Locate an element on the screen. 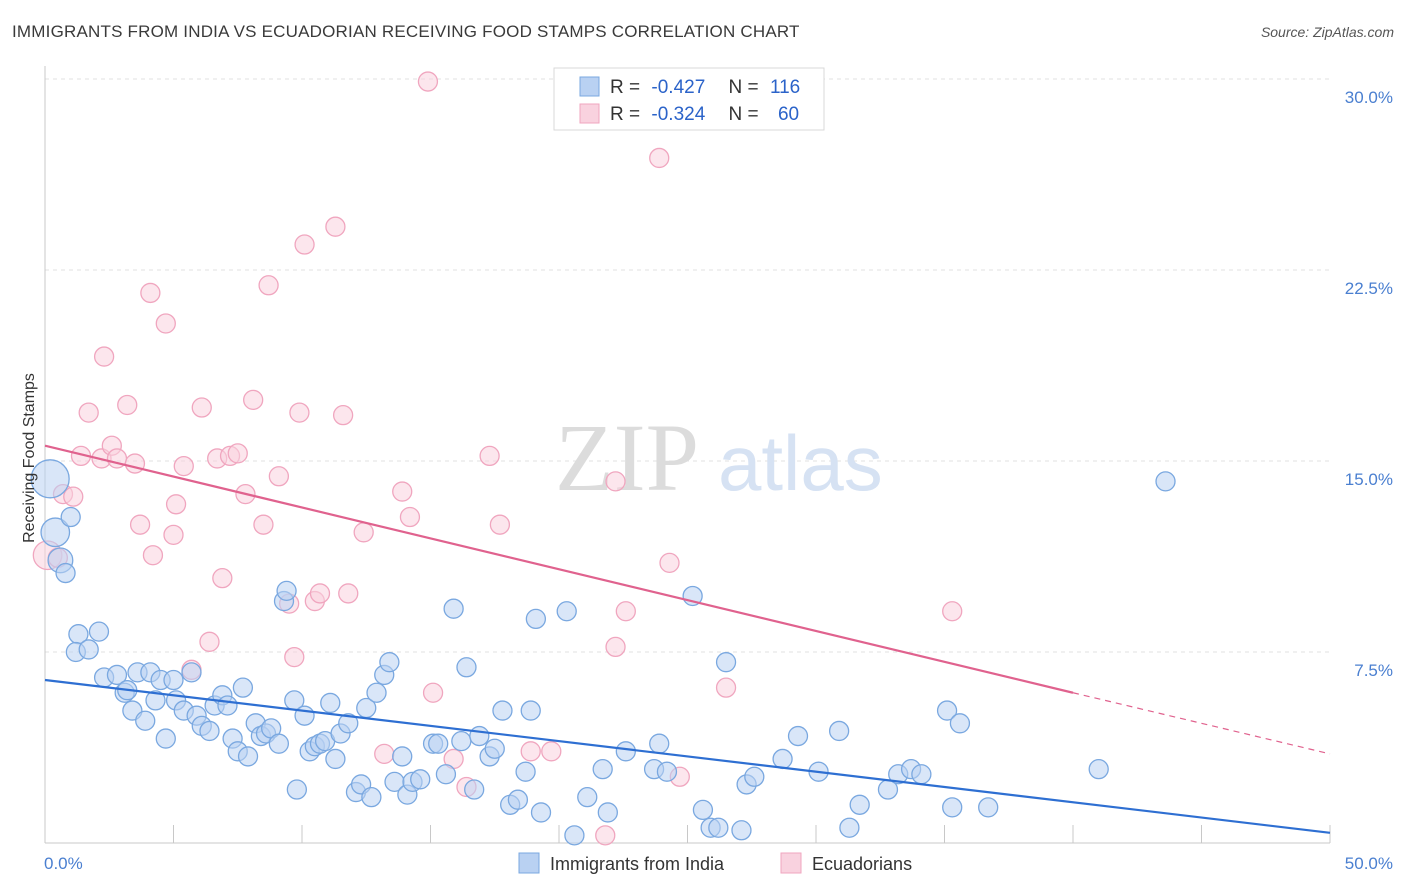  stats-swatch-ecuadorians is located at coordinates (589, 113).